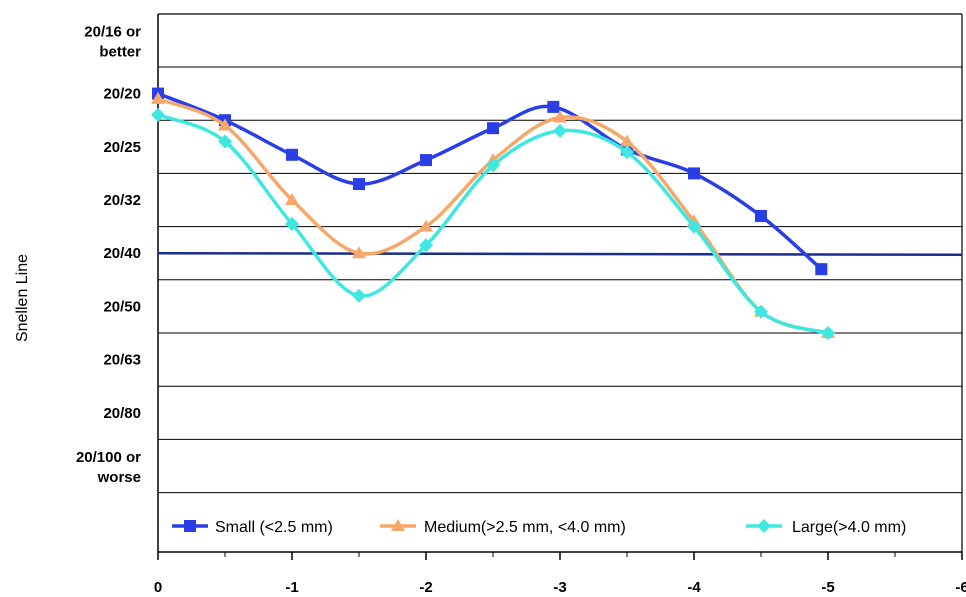  I want to click on x-tick-label-1: -1, so click(291, 587).